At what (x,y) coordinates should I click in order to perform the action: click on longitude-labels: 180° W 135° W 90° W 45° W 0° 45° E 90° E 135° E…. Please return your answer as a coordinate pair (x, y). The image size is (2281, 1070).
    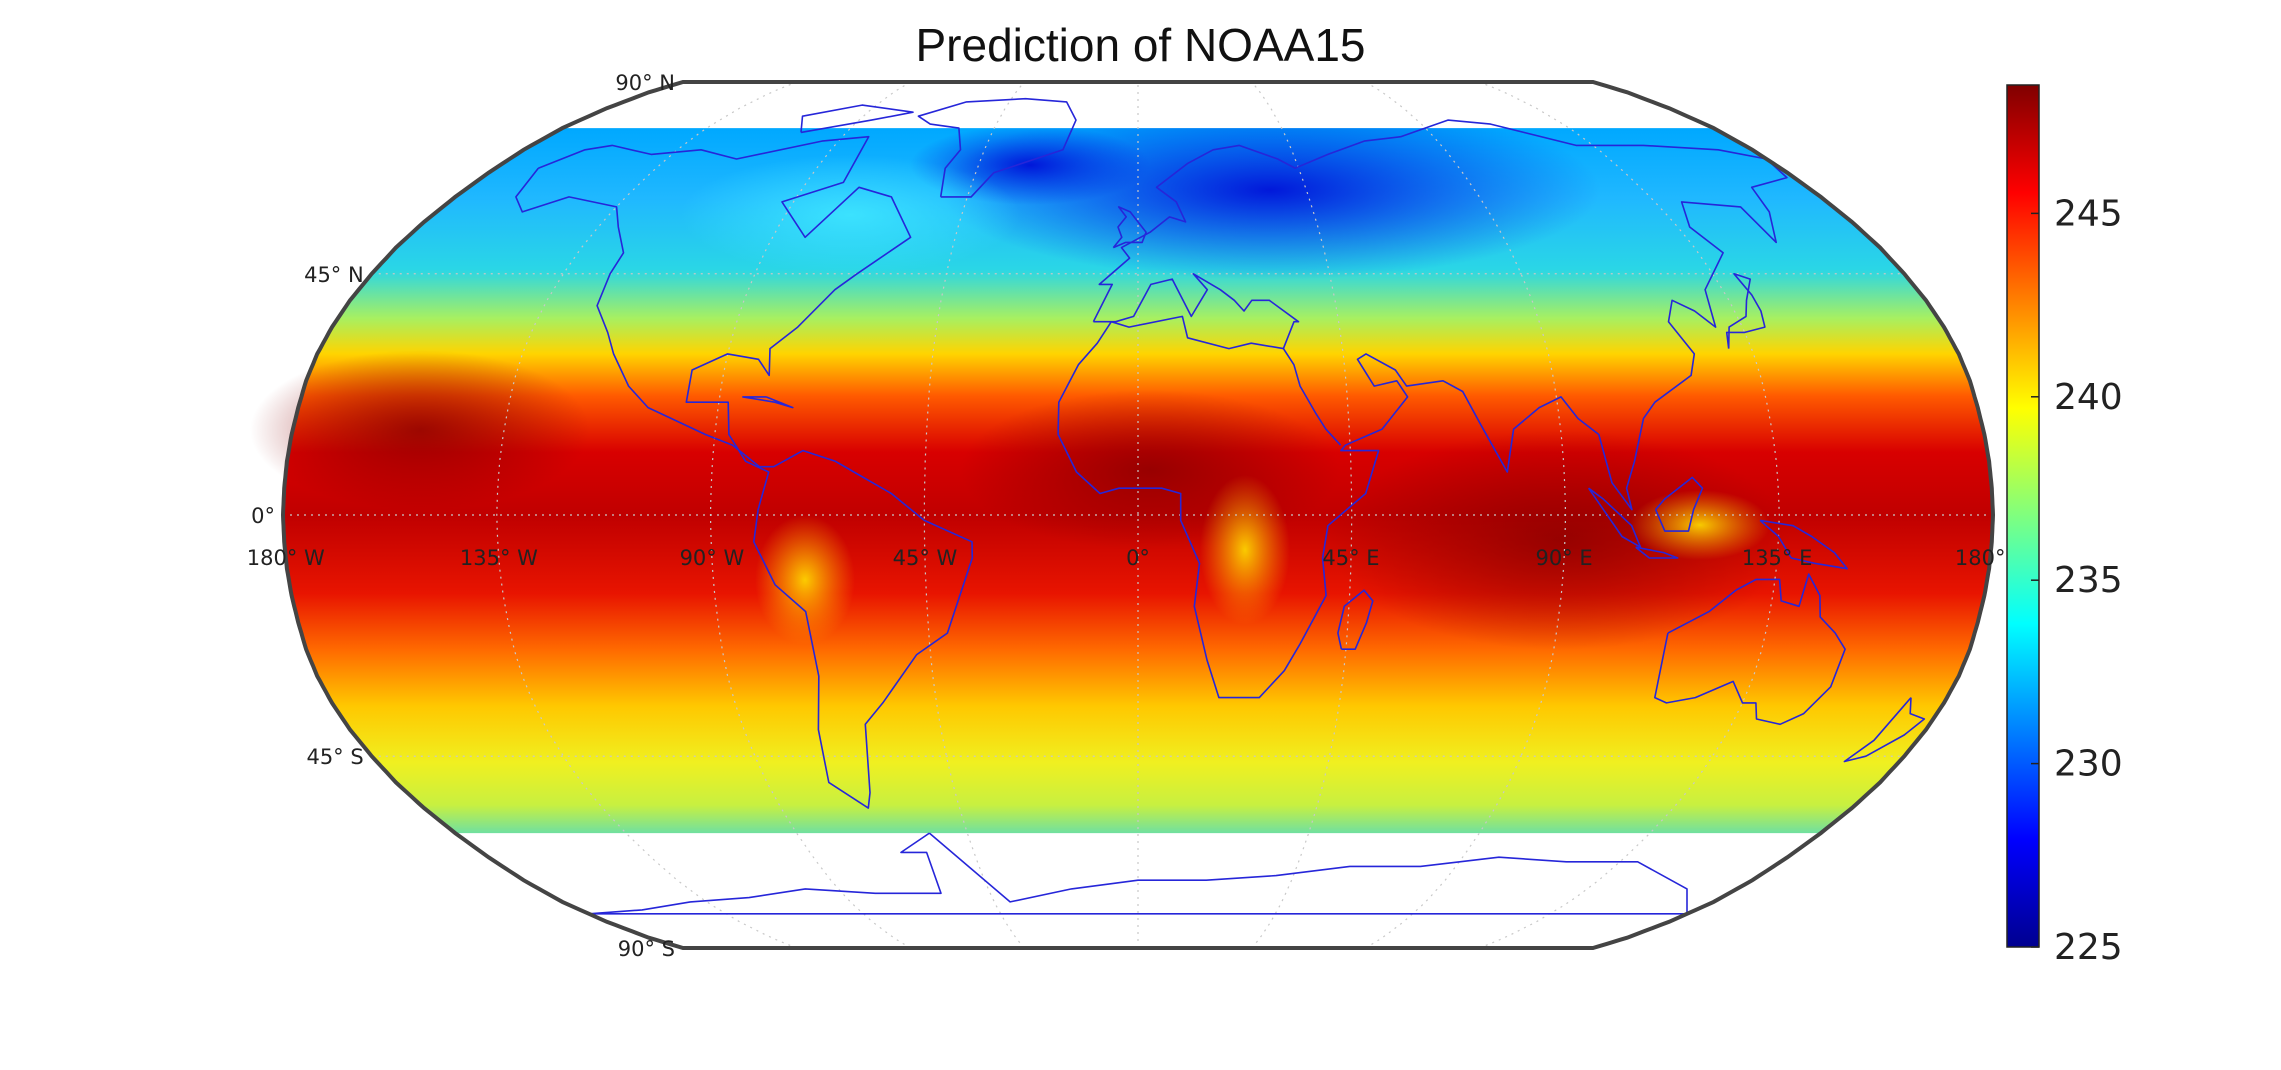
    Looking at the image, I should click on (1126, 558).